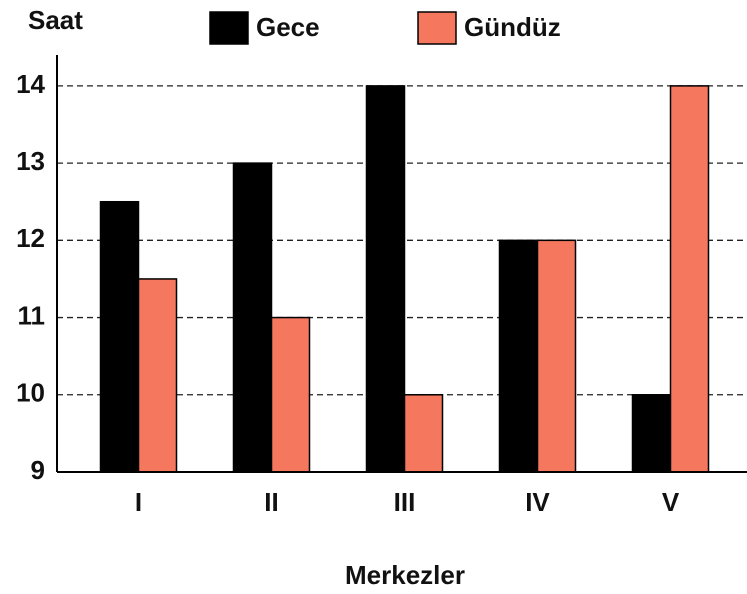  I want to click on y-tick-label: 9, so click(38, 470).